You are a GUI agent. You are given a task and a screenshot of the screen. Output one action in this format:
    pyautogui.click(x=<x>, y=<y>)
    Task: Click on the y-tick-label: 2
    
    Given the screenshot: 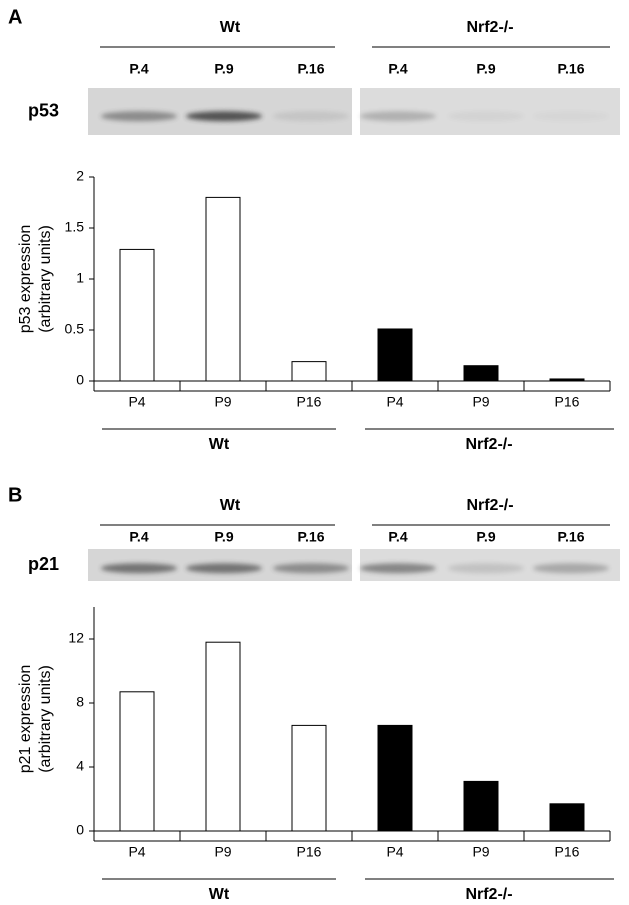 What is the action you would take?
    pyautogui.click(x=80, y=176)
    